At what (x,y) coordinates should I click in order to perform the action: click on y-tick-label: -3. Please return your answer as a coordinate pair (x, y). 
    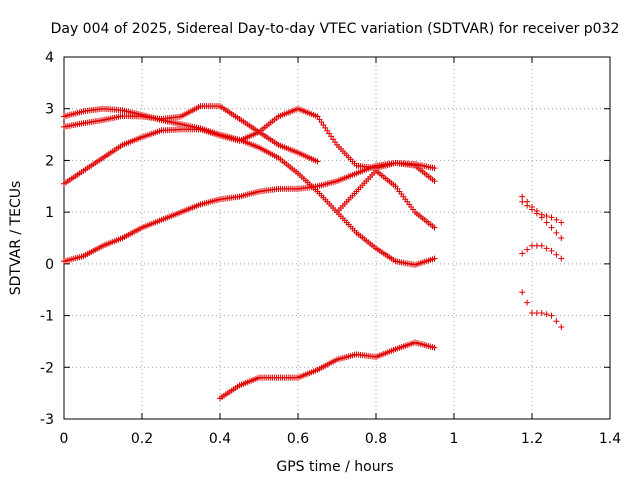
    Looking at the image, I should click on (47, 420).